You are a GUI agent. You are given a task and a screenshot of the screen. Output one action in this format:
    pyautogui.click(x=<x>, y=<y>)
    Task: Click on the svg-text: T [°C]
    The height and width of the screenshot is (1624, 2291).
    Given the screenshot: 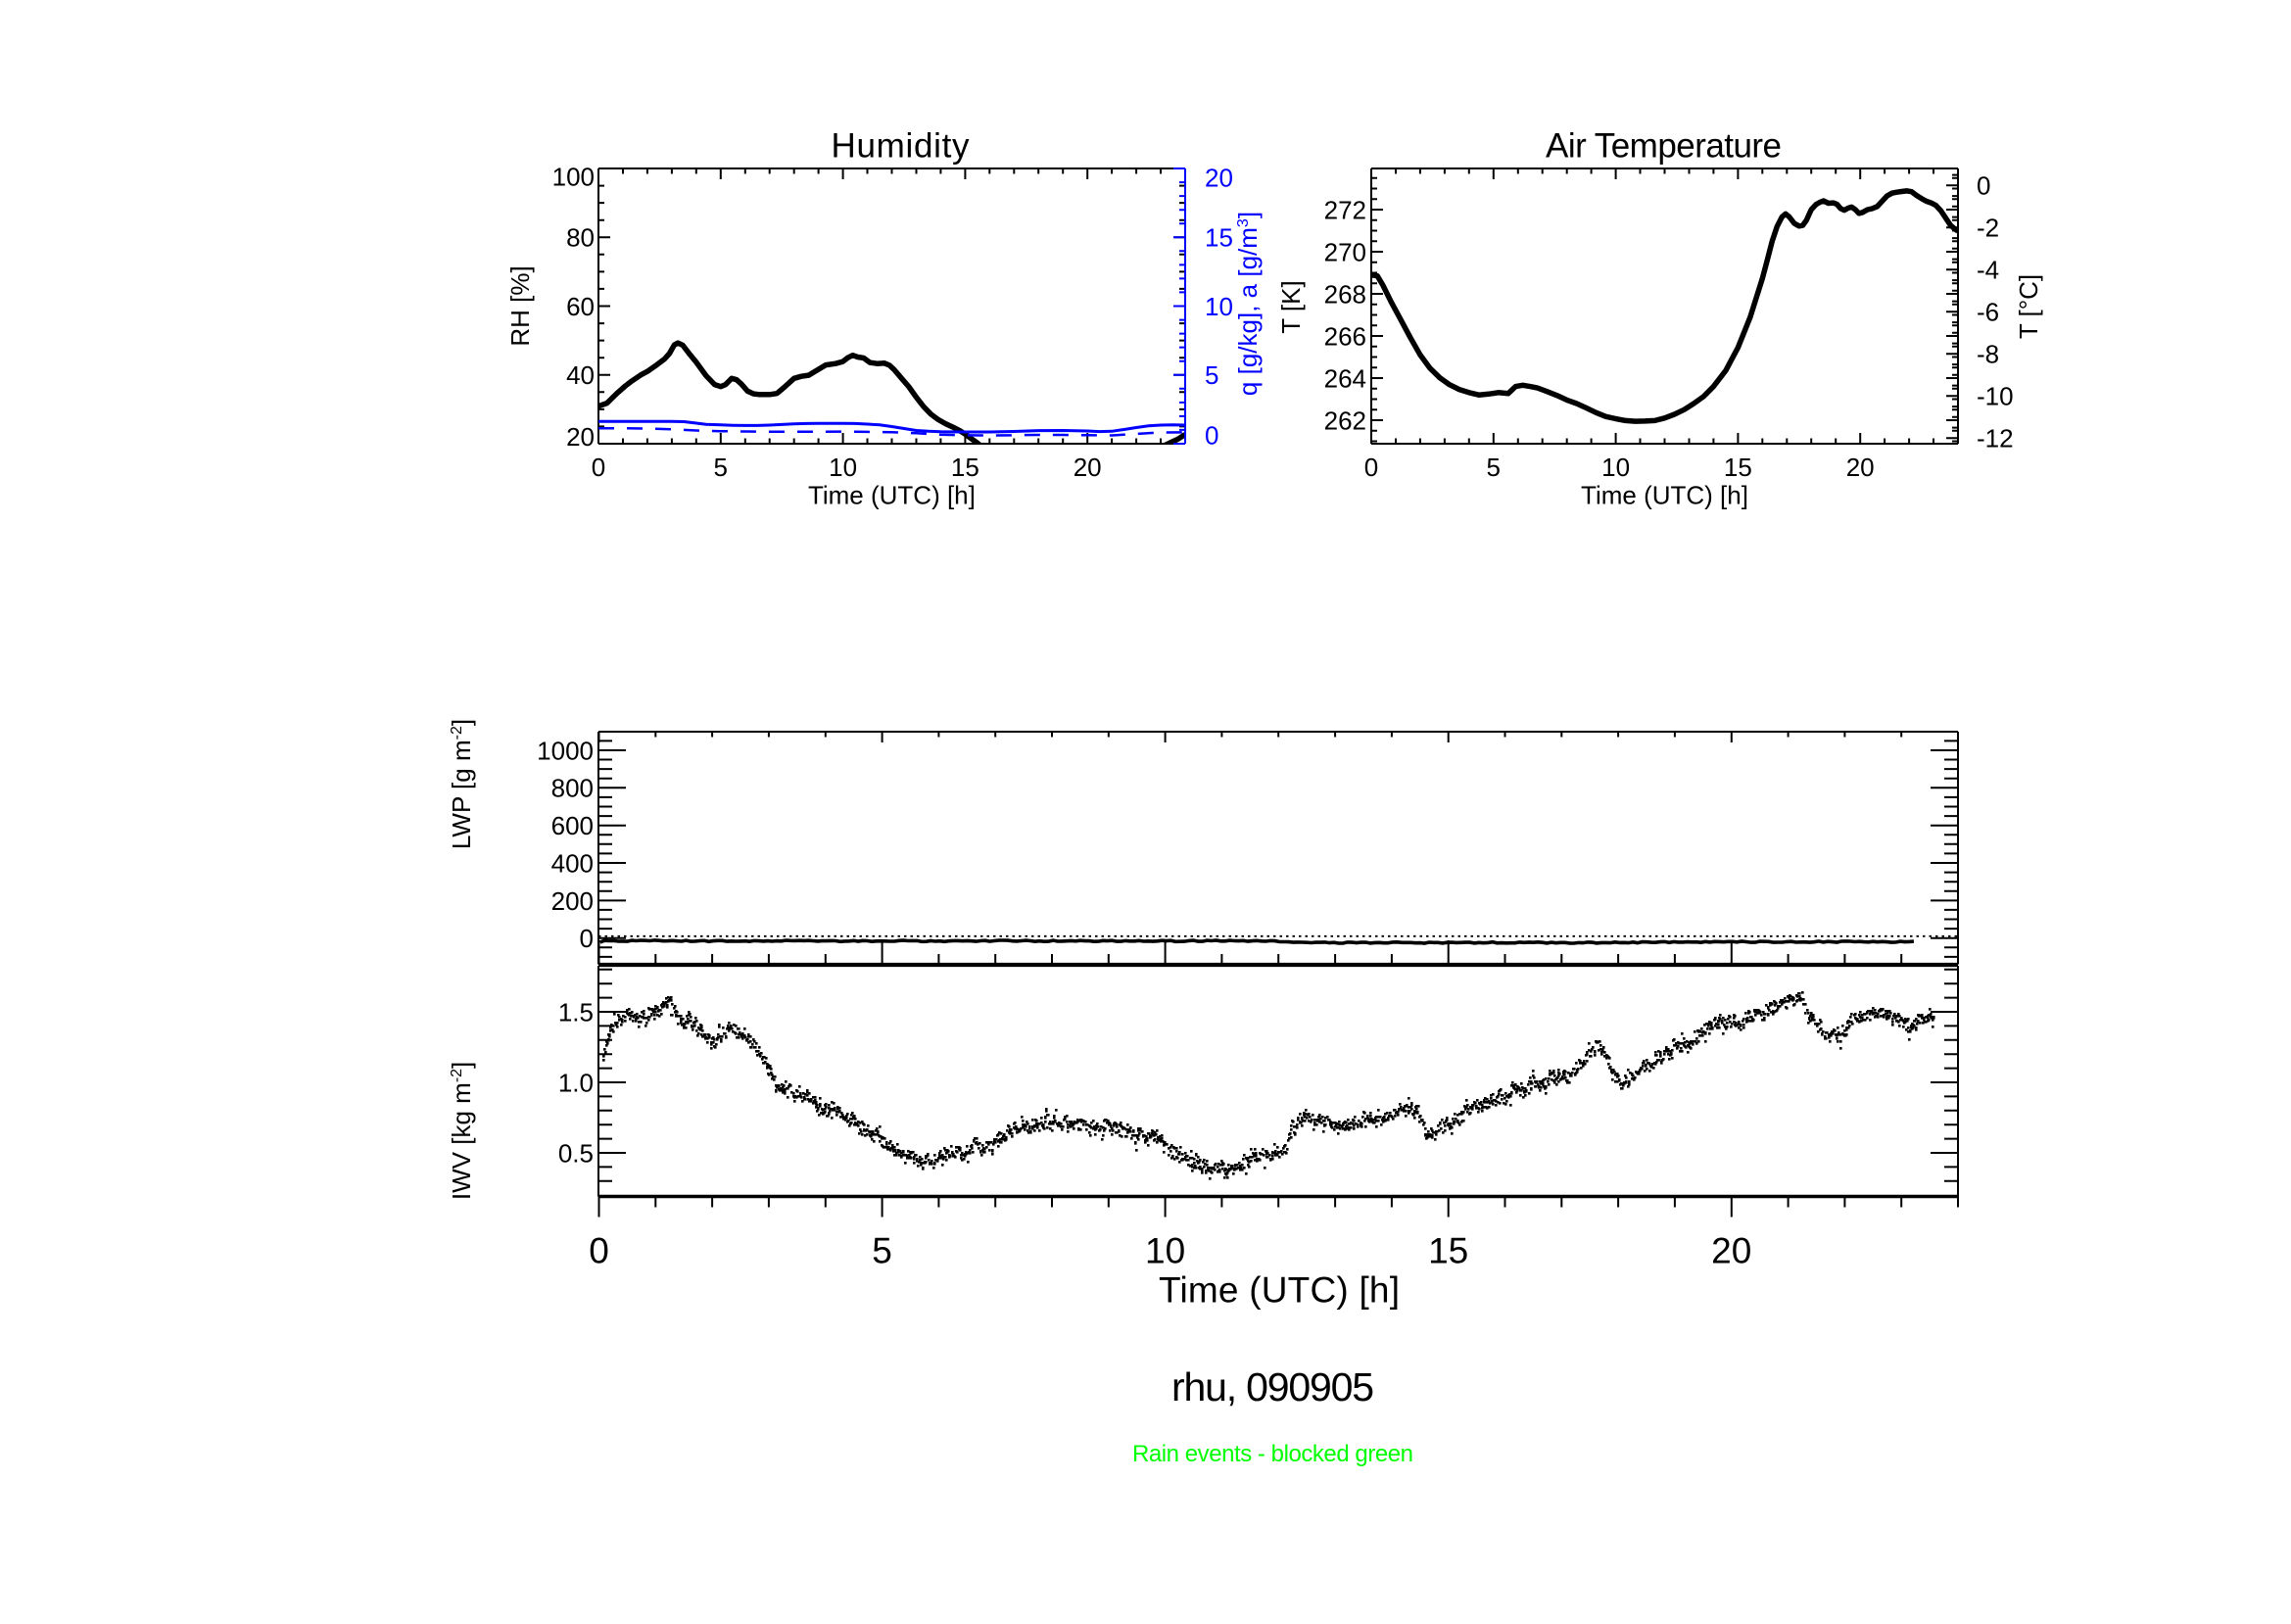 What is the action you would take?
    pyautogui.click(x=2028, y=307)
    